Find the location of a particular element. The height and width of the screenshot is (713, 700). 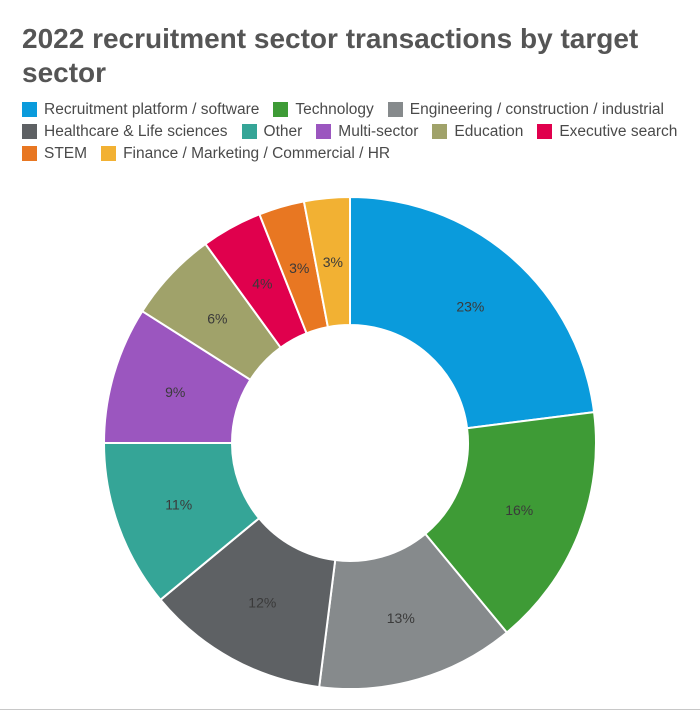

slice-label-engineering-construction-industrial: 13% is located at coordinates (401, 618).